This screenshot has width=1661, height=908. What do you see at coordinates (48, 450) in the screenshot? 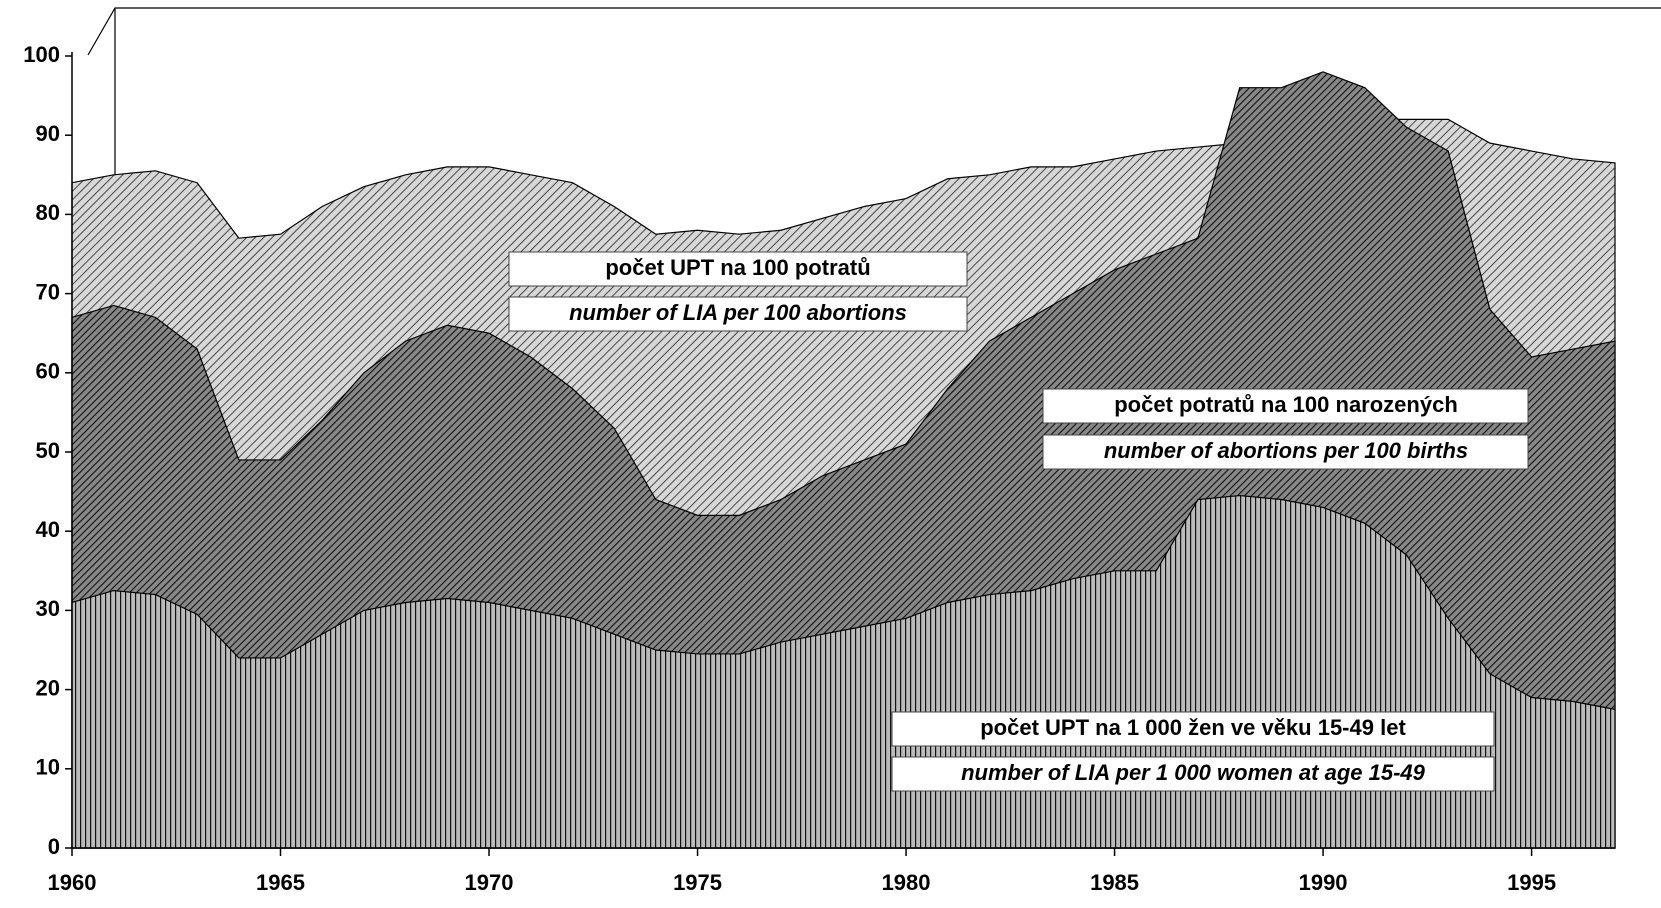
I see `y-tick-label: 50` at bounding box center [48, 450].